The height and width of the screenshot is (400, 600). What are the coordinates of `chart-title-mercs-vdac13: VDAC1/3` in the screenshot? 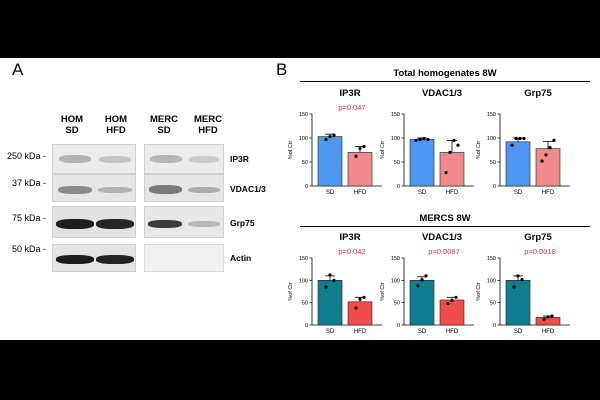 It's located at (442, 237).